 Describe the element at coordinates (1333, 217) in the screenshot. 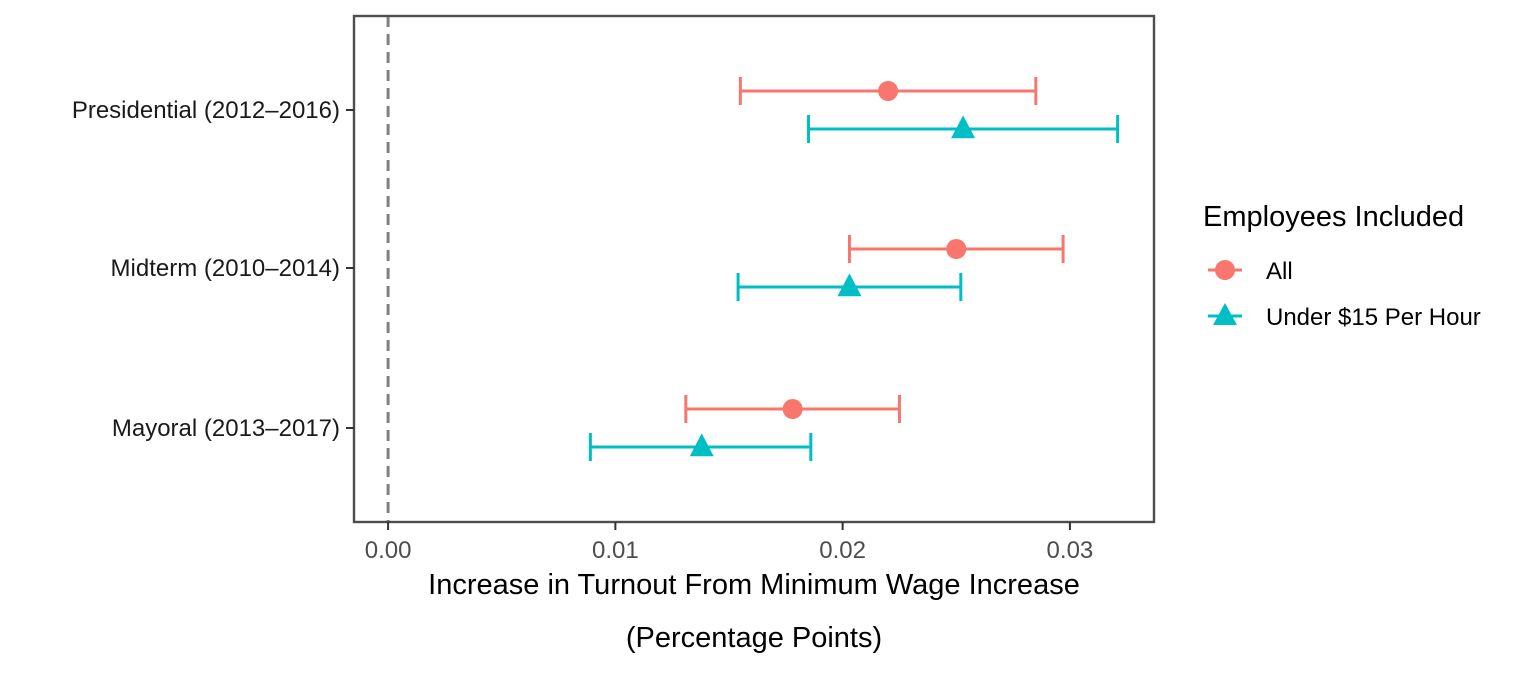

I see `legend-title: Employees Included` at that location.